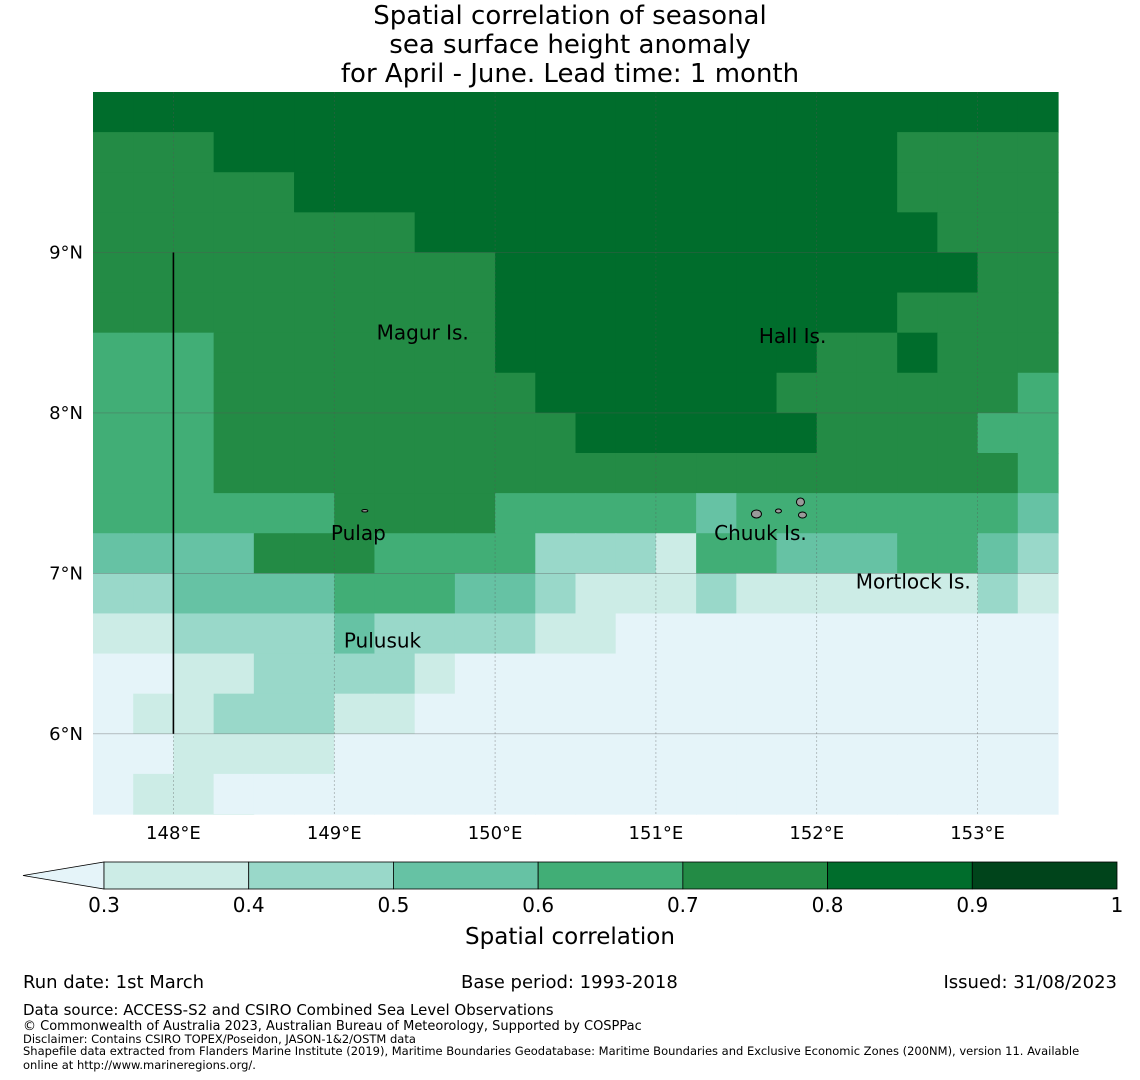 Image resolution: width=1140 pixels, height=1080 pixels. Describe the element at coordinates (383, 641) in the screenshot. I see `island-label: Pulusuk` at that location.